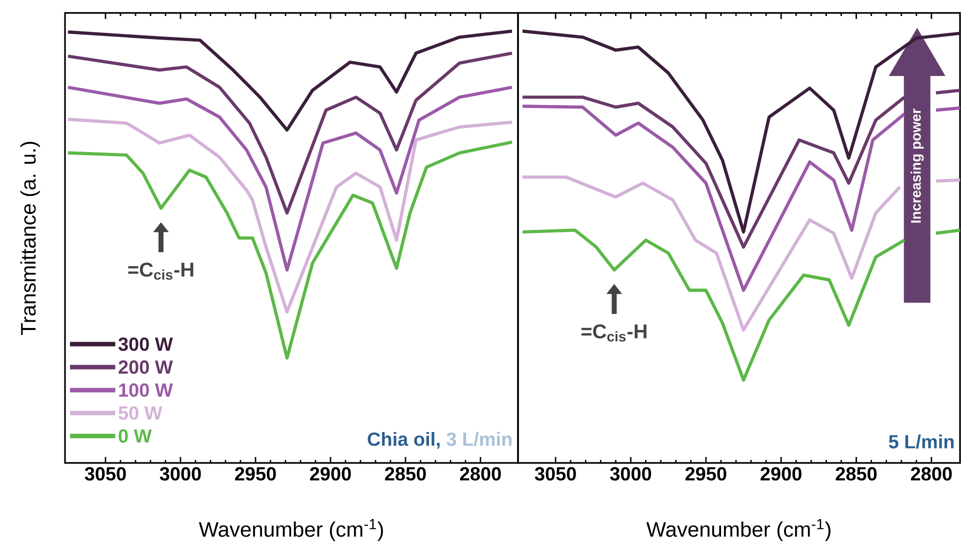 The height and width of the screenshot is (549, 961). I want to click on legend-label: 200 W, so click(145, 367).